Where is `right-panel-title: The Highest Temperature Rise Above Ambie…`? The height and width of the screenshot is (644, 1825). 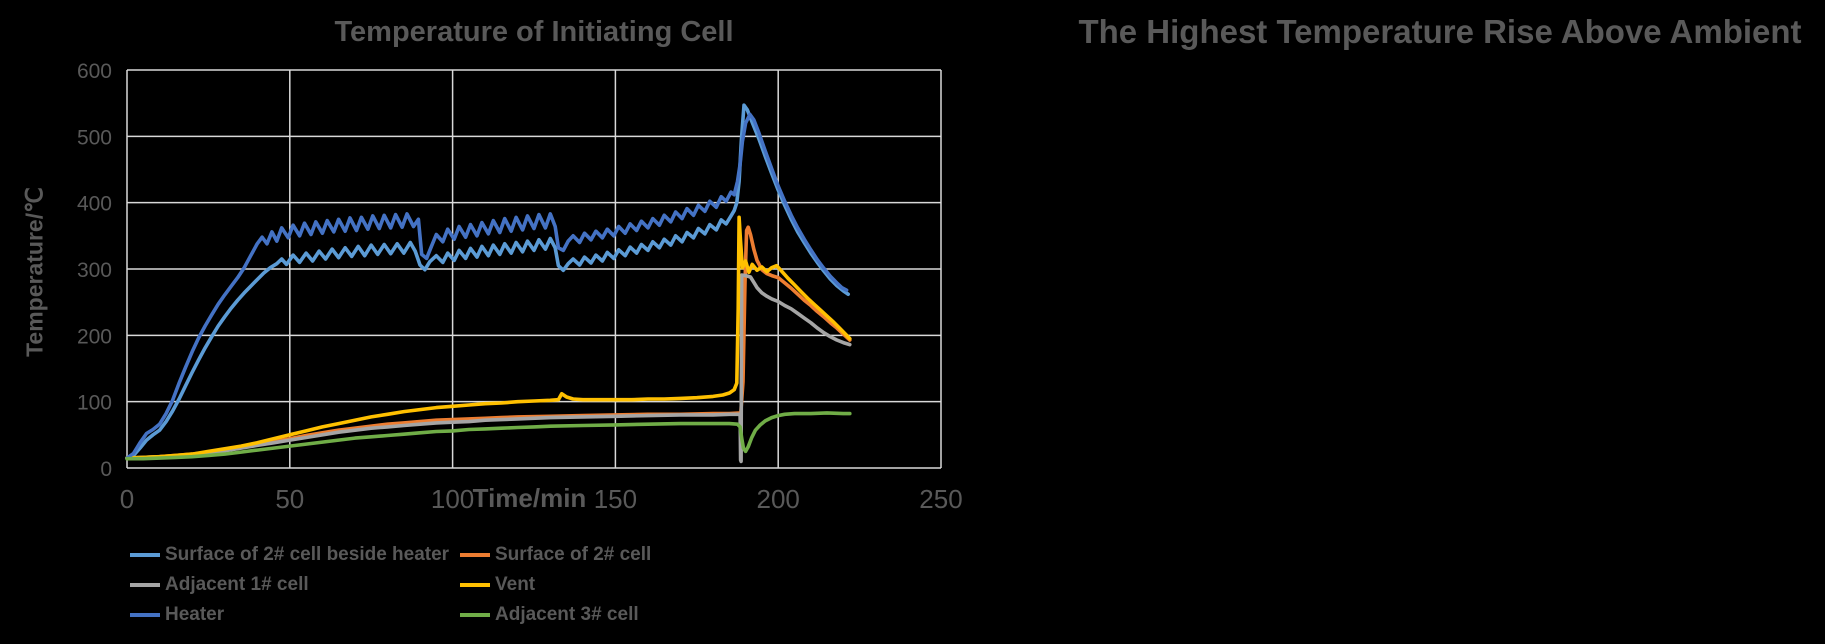 right-panel-title: The Highest Temperature Rise Above Ambie… is located at coordinates (1440, 31).